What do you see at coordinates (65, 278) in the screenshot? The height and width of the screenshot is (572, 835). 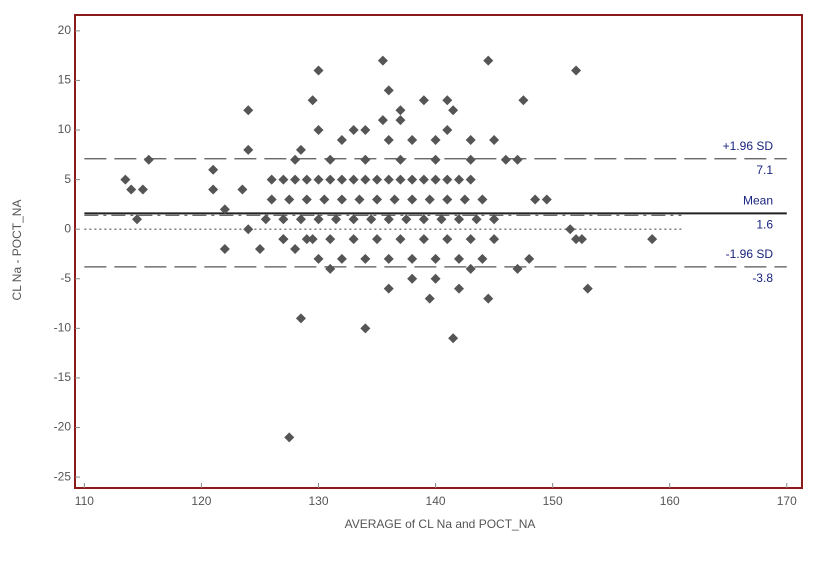 I see `y-tick-label: -5` at bounding box center [65, 278].